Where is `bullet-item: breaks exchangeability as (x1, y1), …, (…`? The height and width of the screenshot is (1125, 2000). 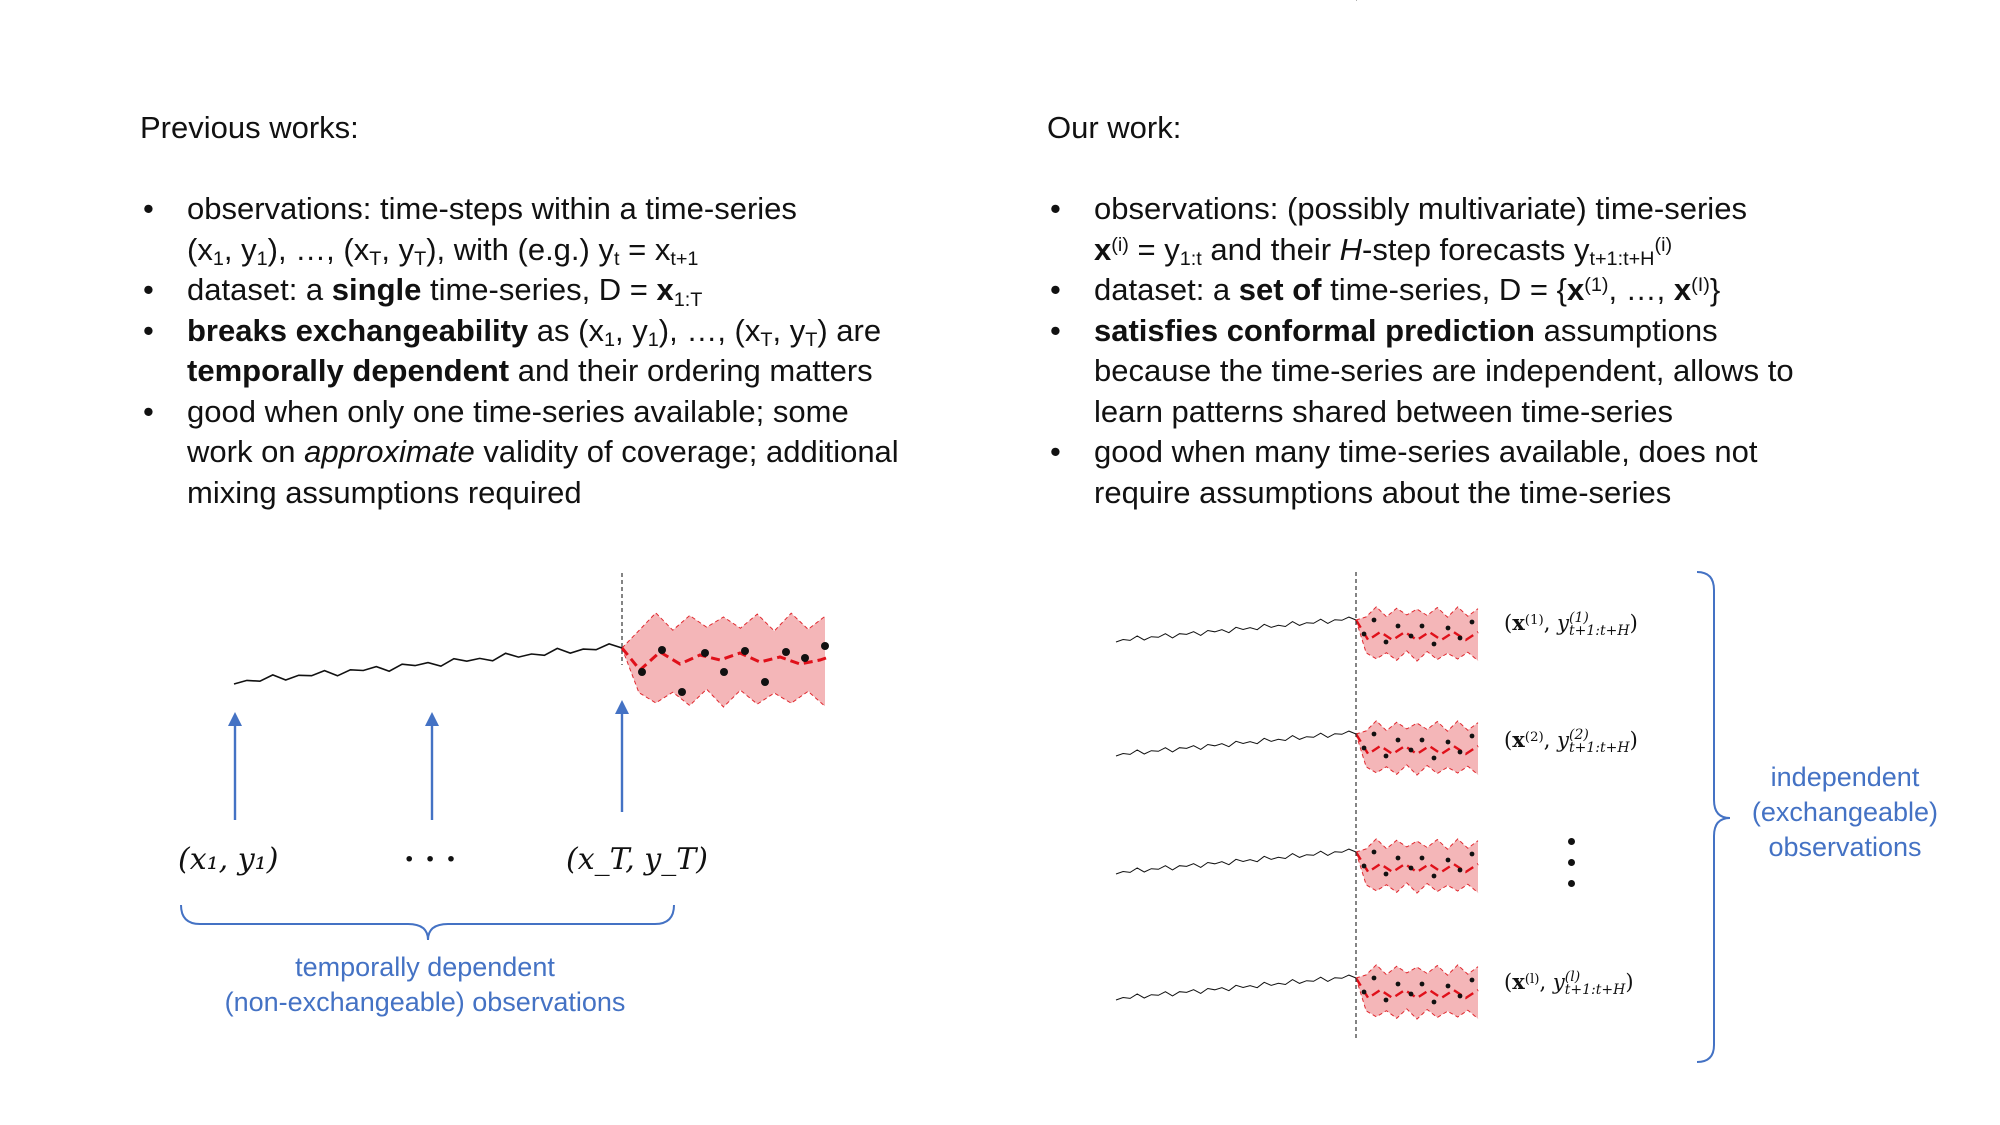 bullet-item: breaks exchangeability as (x1, y1), …, (… is located at coordinates (580, 351).